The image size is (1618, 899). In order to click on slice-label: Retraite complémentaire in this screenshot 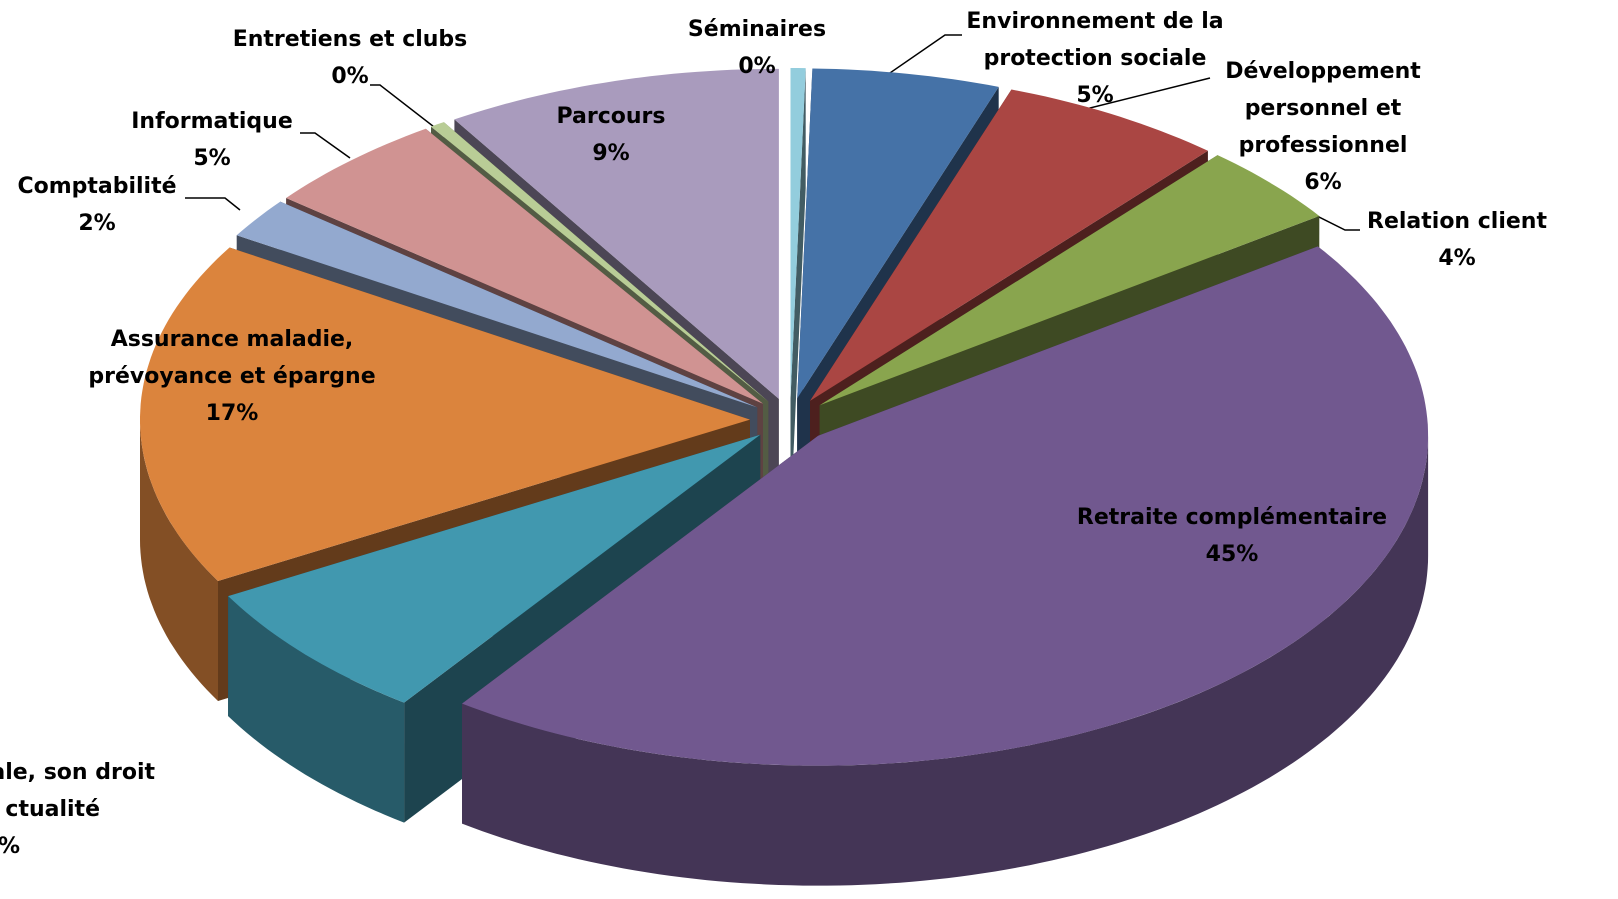, I will do `click(1232, 517)`.